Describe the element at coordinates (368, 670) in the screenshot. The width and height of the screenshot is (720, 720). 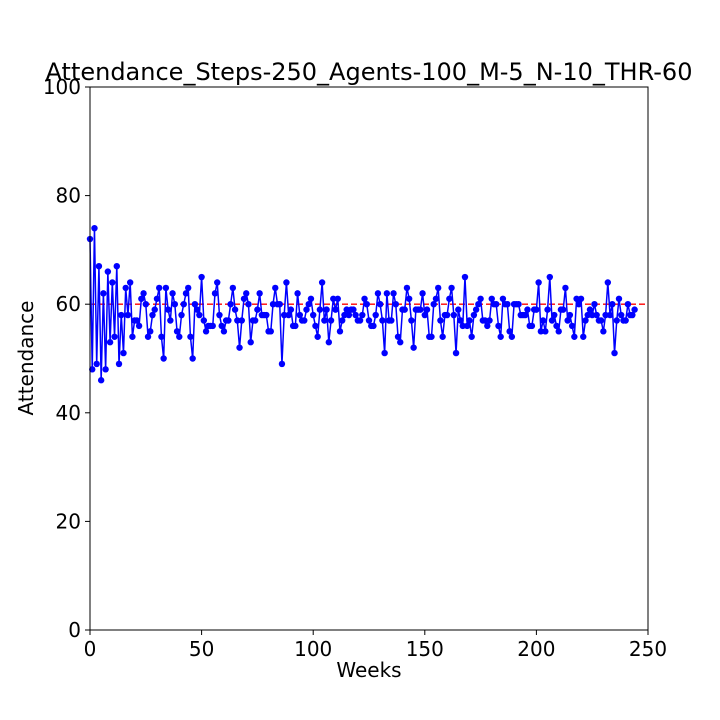
I see `x-axis-label: Weeks` at that location.